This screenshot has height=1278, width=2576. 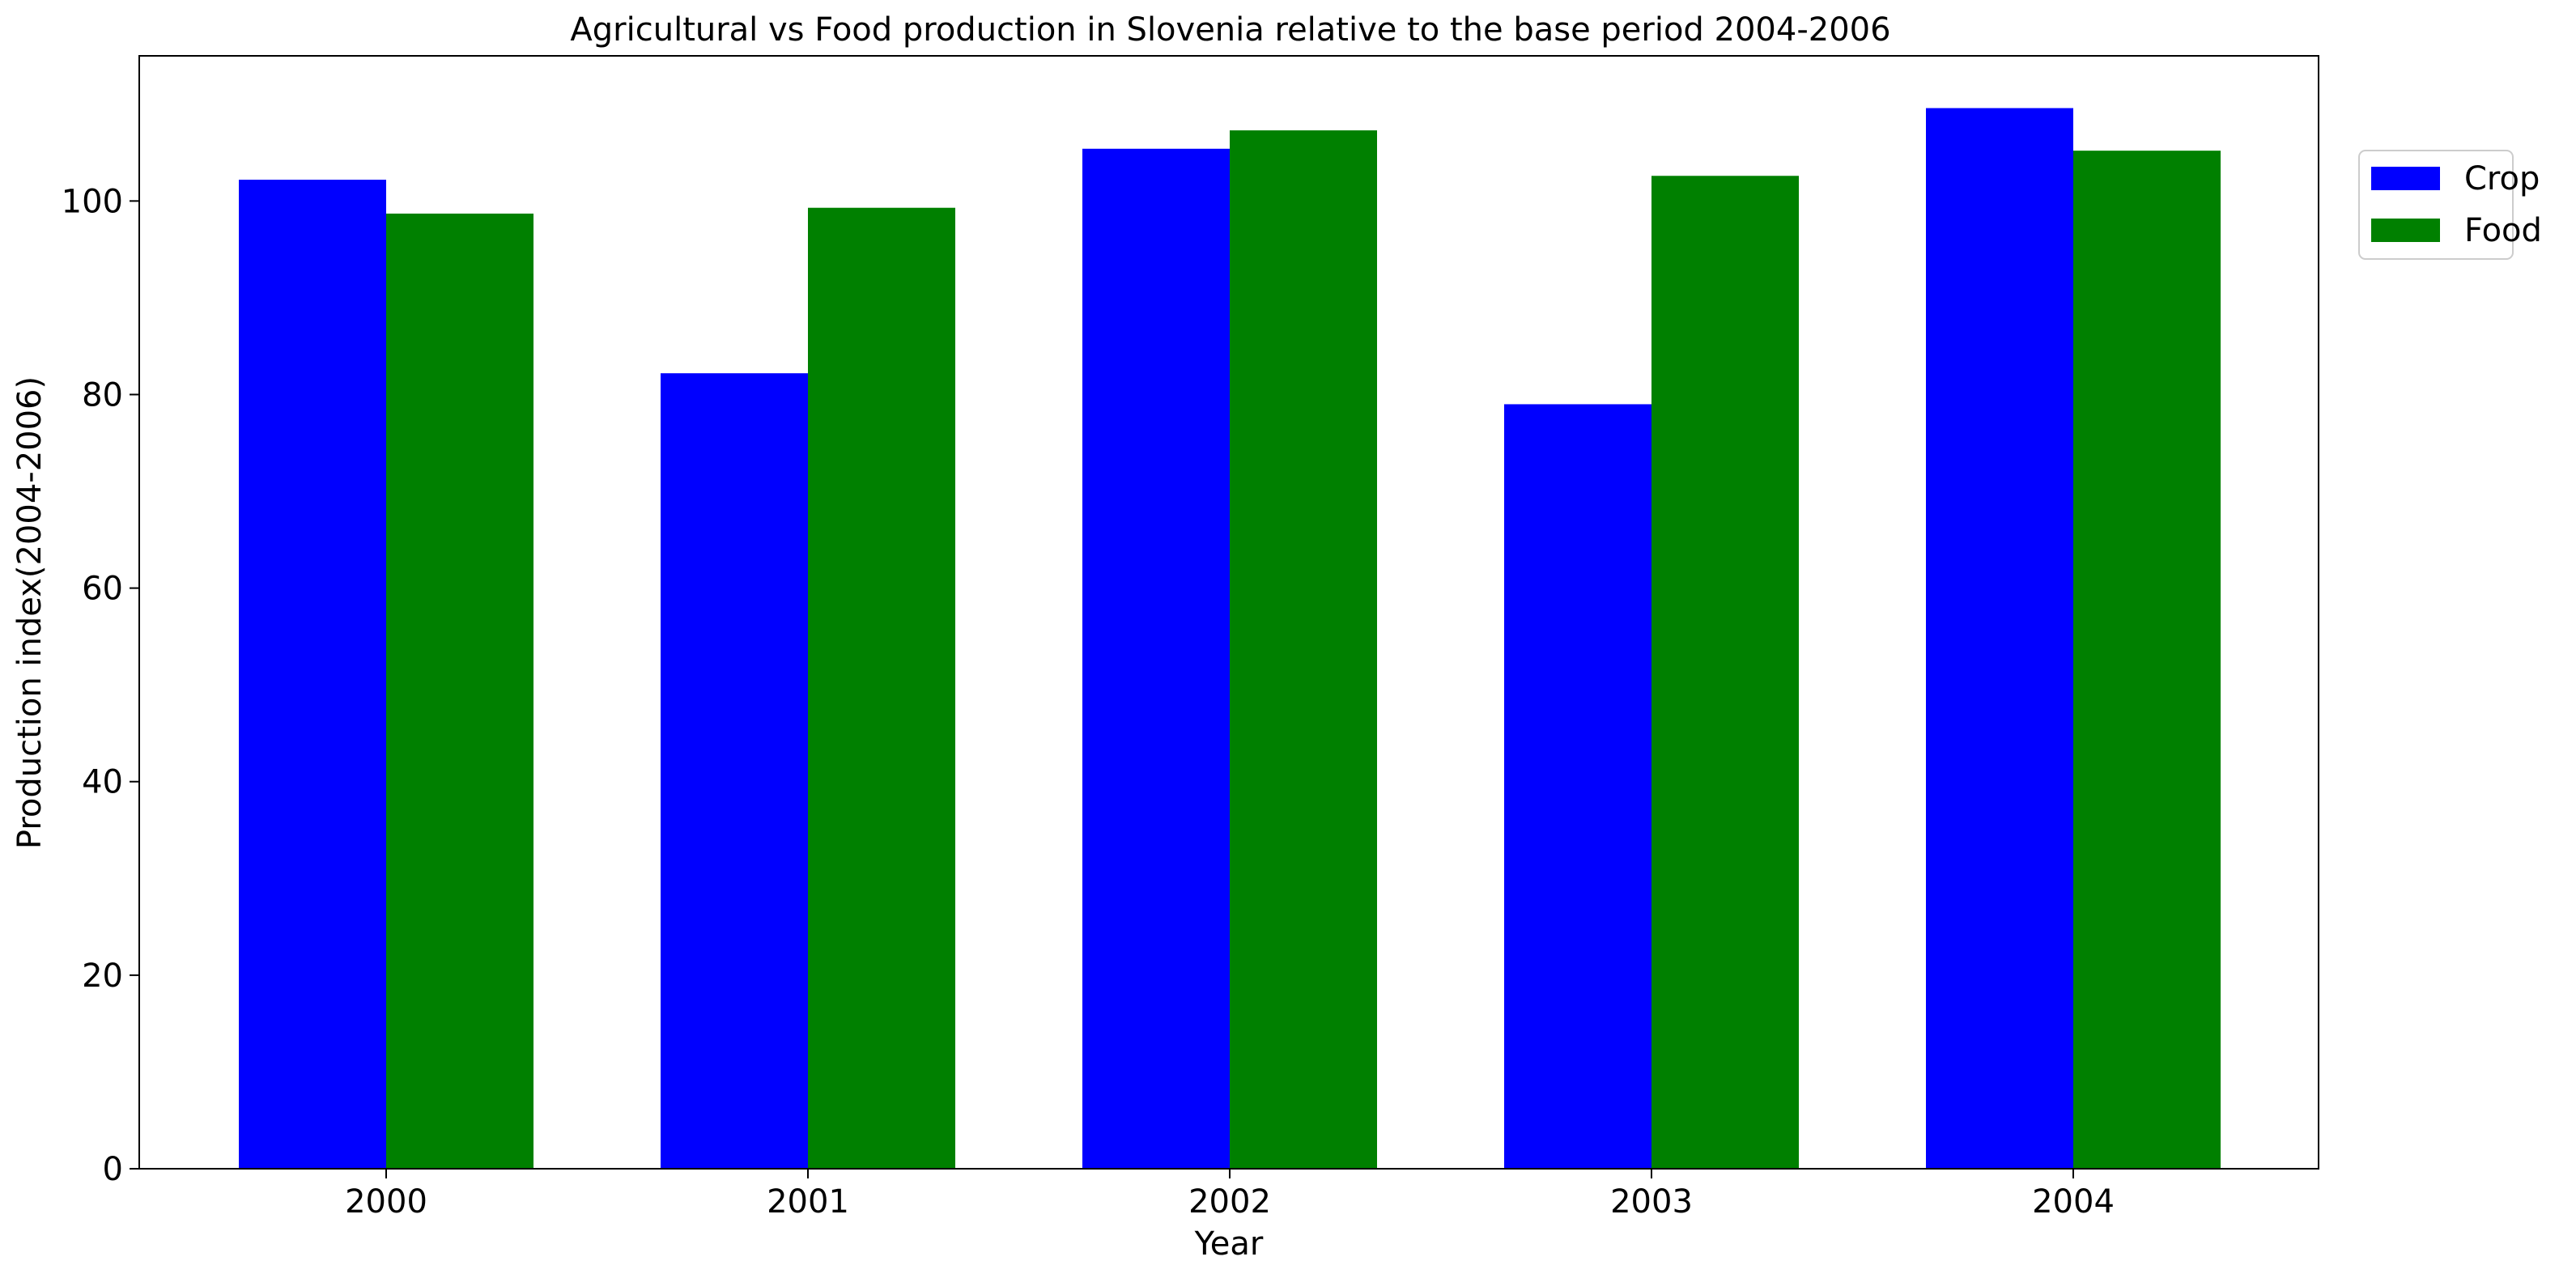 I want to click on y-axis-title: Production index(2004-2006), so click(x=30, y=612).